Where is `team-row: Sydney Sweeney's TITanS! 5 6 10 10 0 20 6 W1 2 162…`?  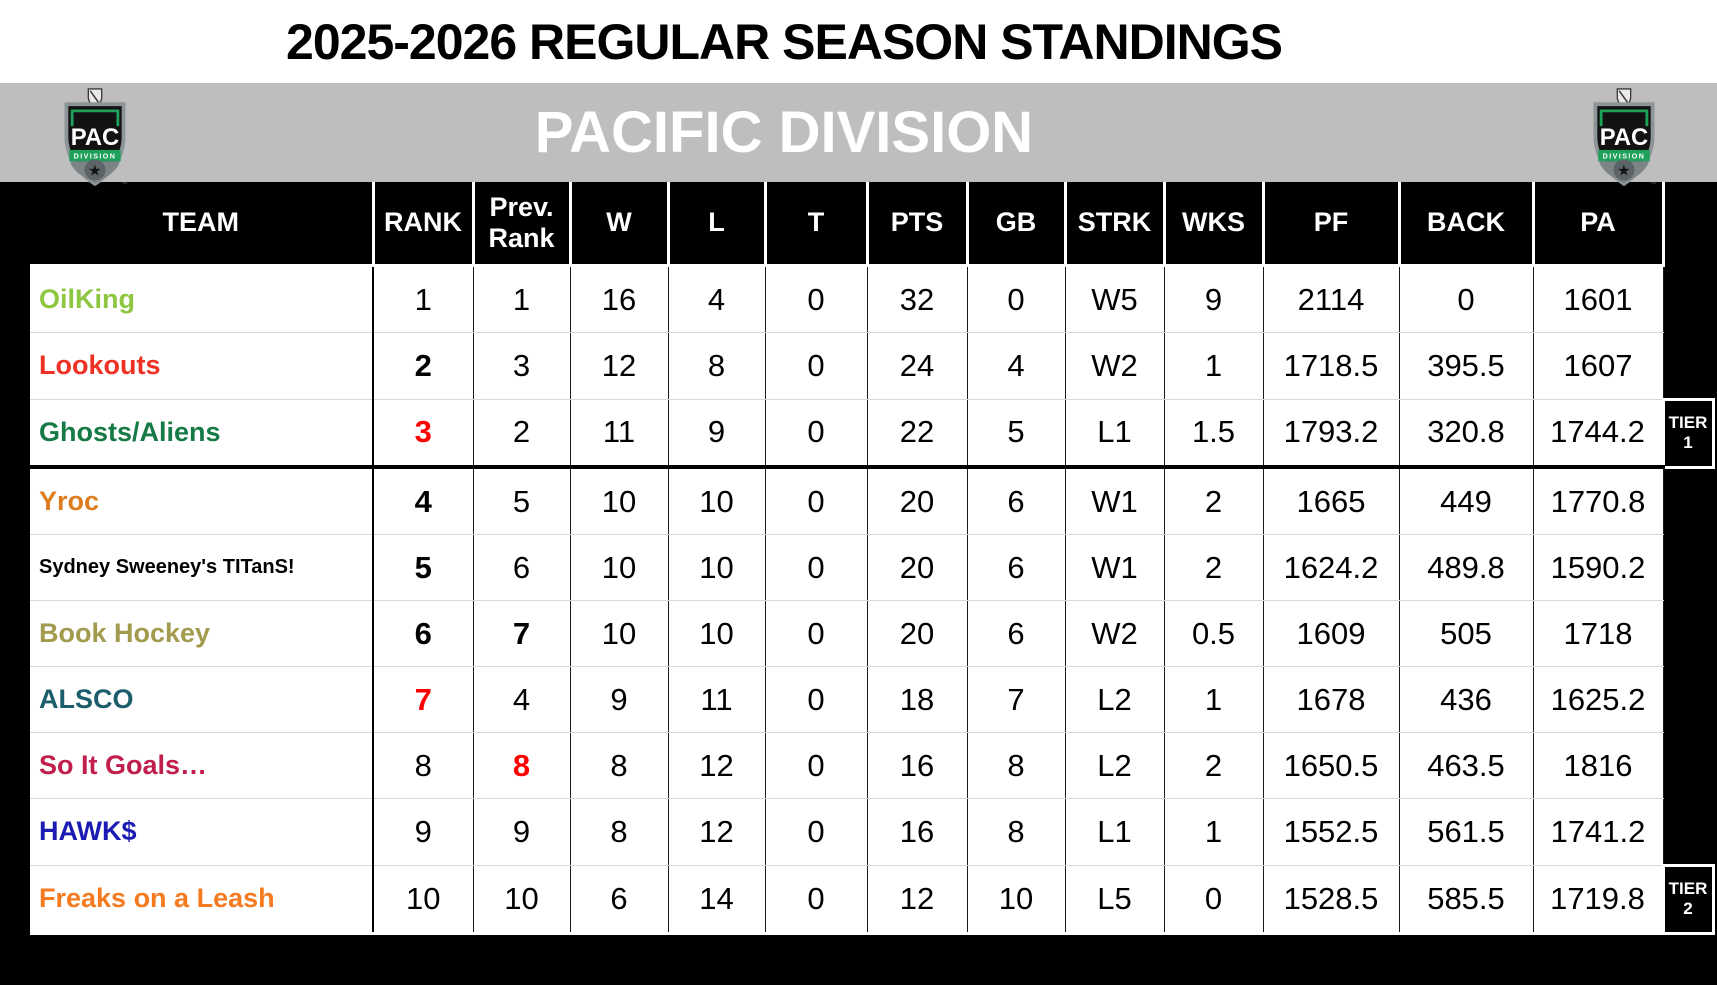
team-row: Sydney Sweeney's TITanS! 5 6 10 10 0 20 6 W1 2 162… is located at coordinates (871, 567).